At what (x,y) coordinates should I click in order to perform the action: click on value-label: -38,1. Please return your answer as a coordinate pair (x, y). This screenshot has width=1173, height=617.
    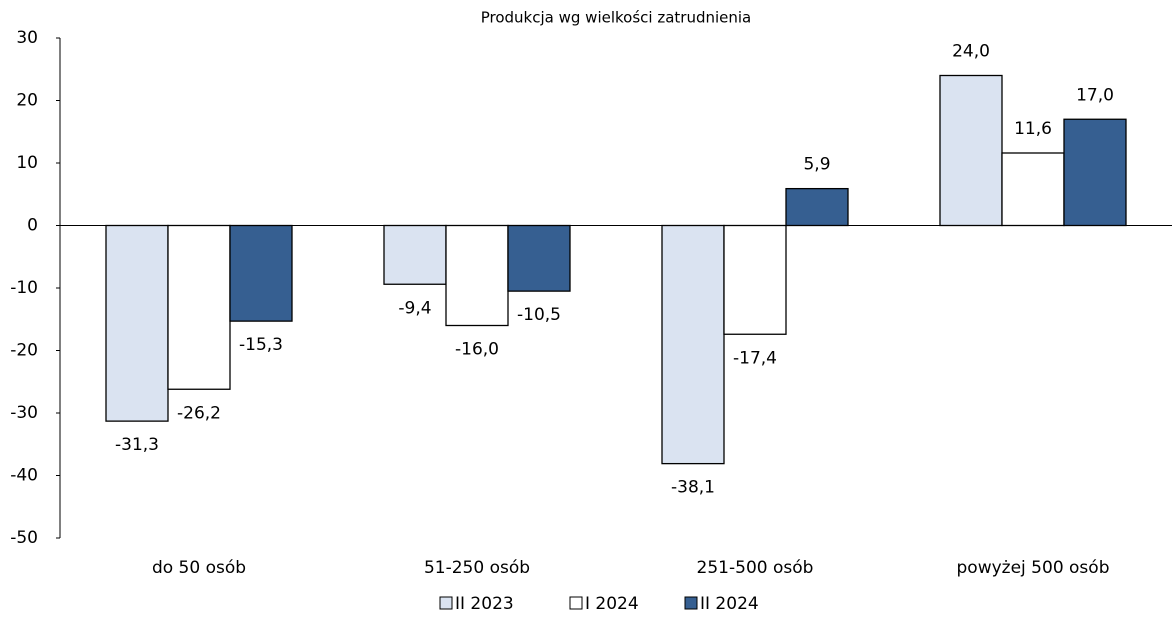
    Looking at the image, I should click on (693, 488).